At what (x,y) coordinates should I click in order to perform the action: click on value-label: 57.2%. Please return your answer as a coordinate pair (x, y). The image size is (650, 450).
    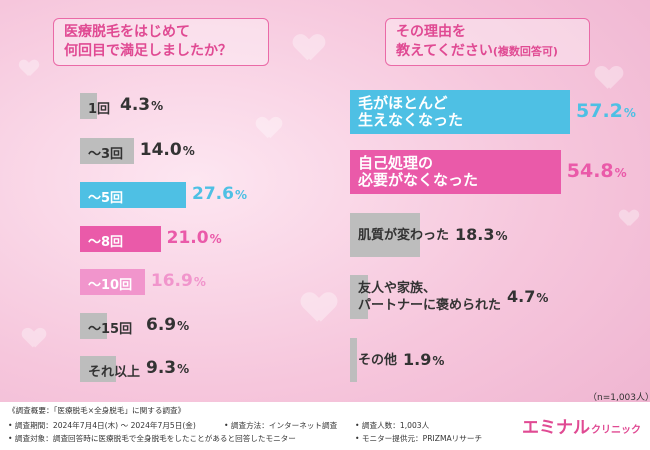
    Looking at the image, I should click on (606, 111).